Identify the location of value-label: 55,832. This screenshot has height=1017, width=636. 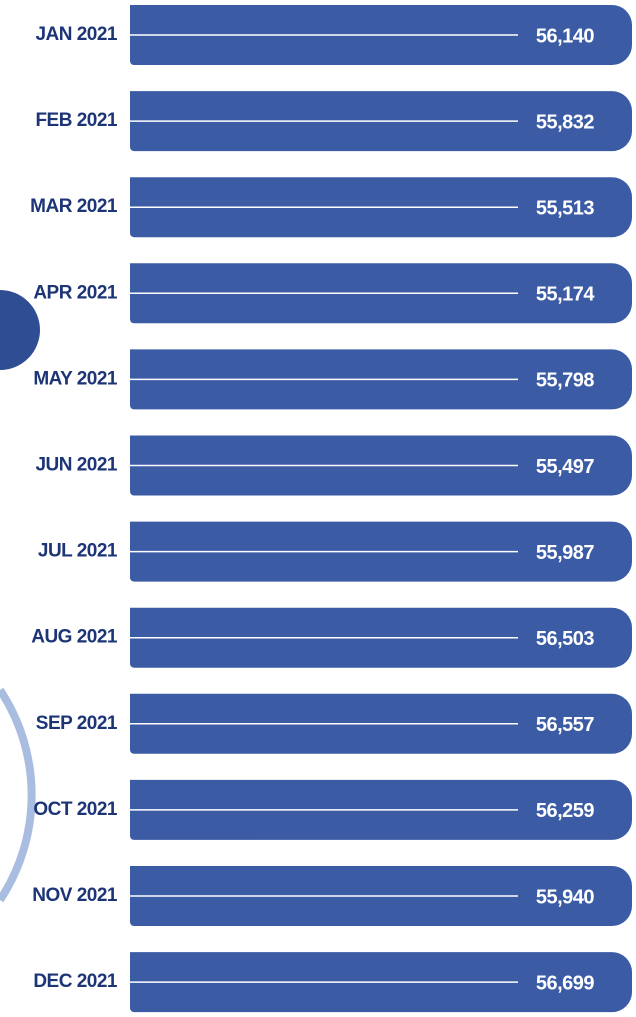
(565, 122).